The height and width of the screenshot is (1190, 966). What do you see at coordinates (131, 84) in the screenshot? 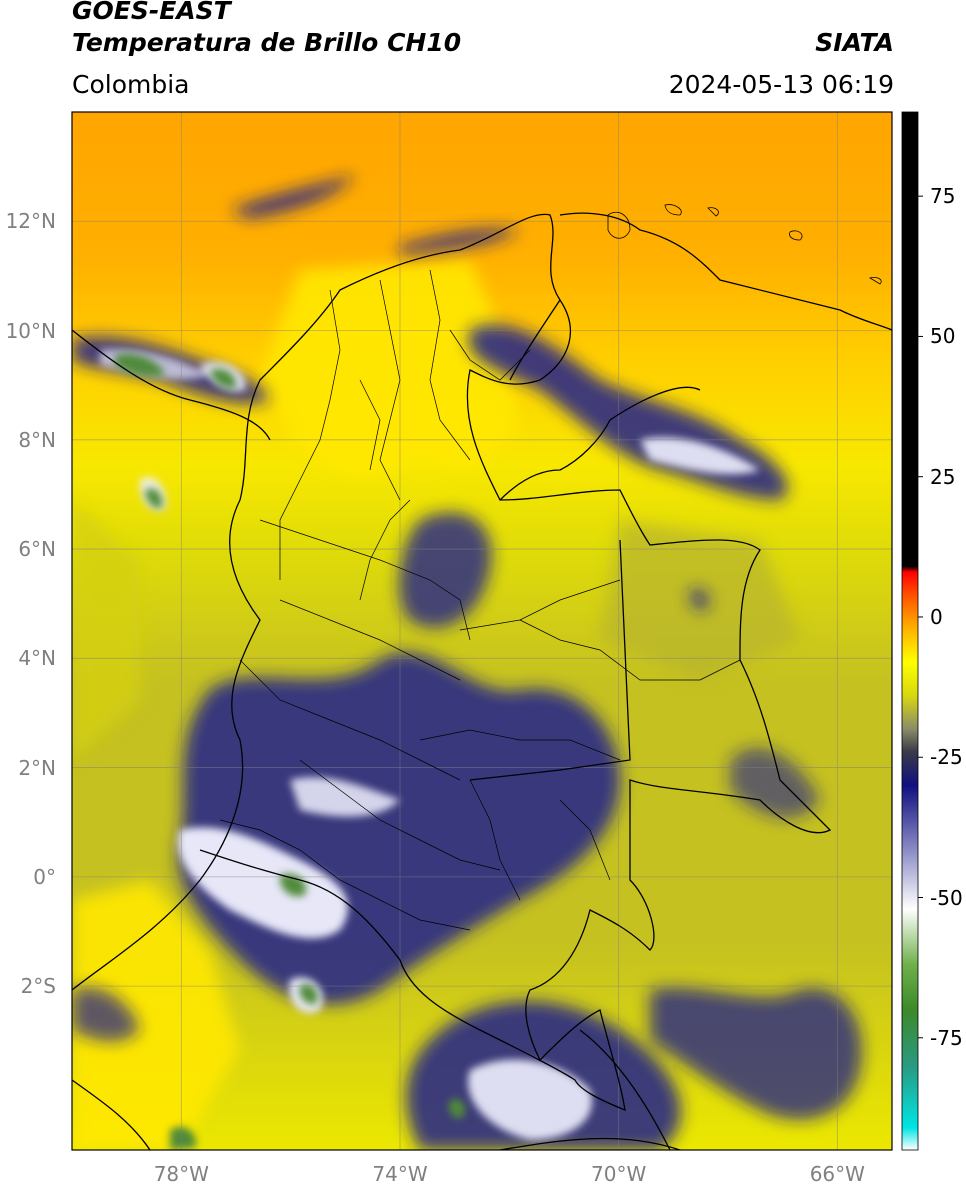
I see `region-label: Colombia` at bounding box center [131, 84].